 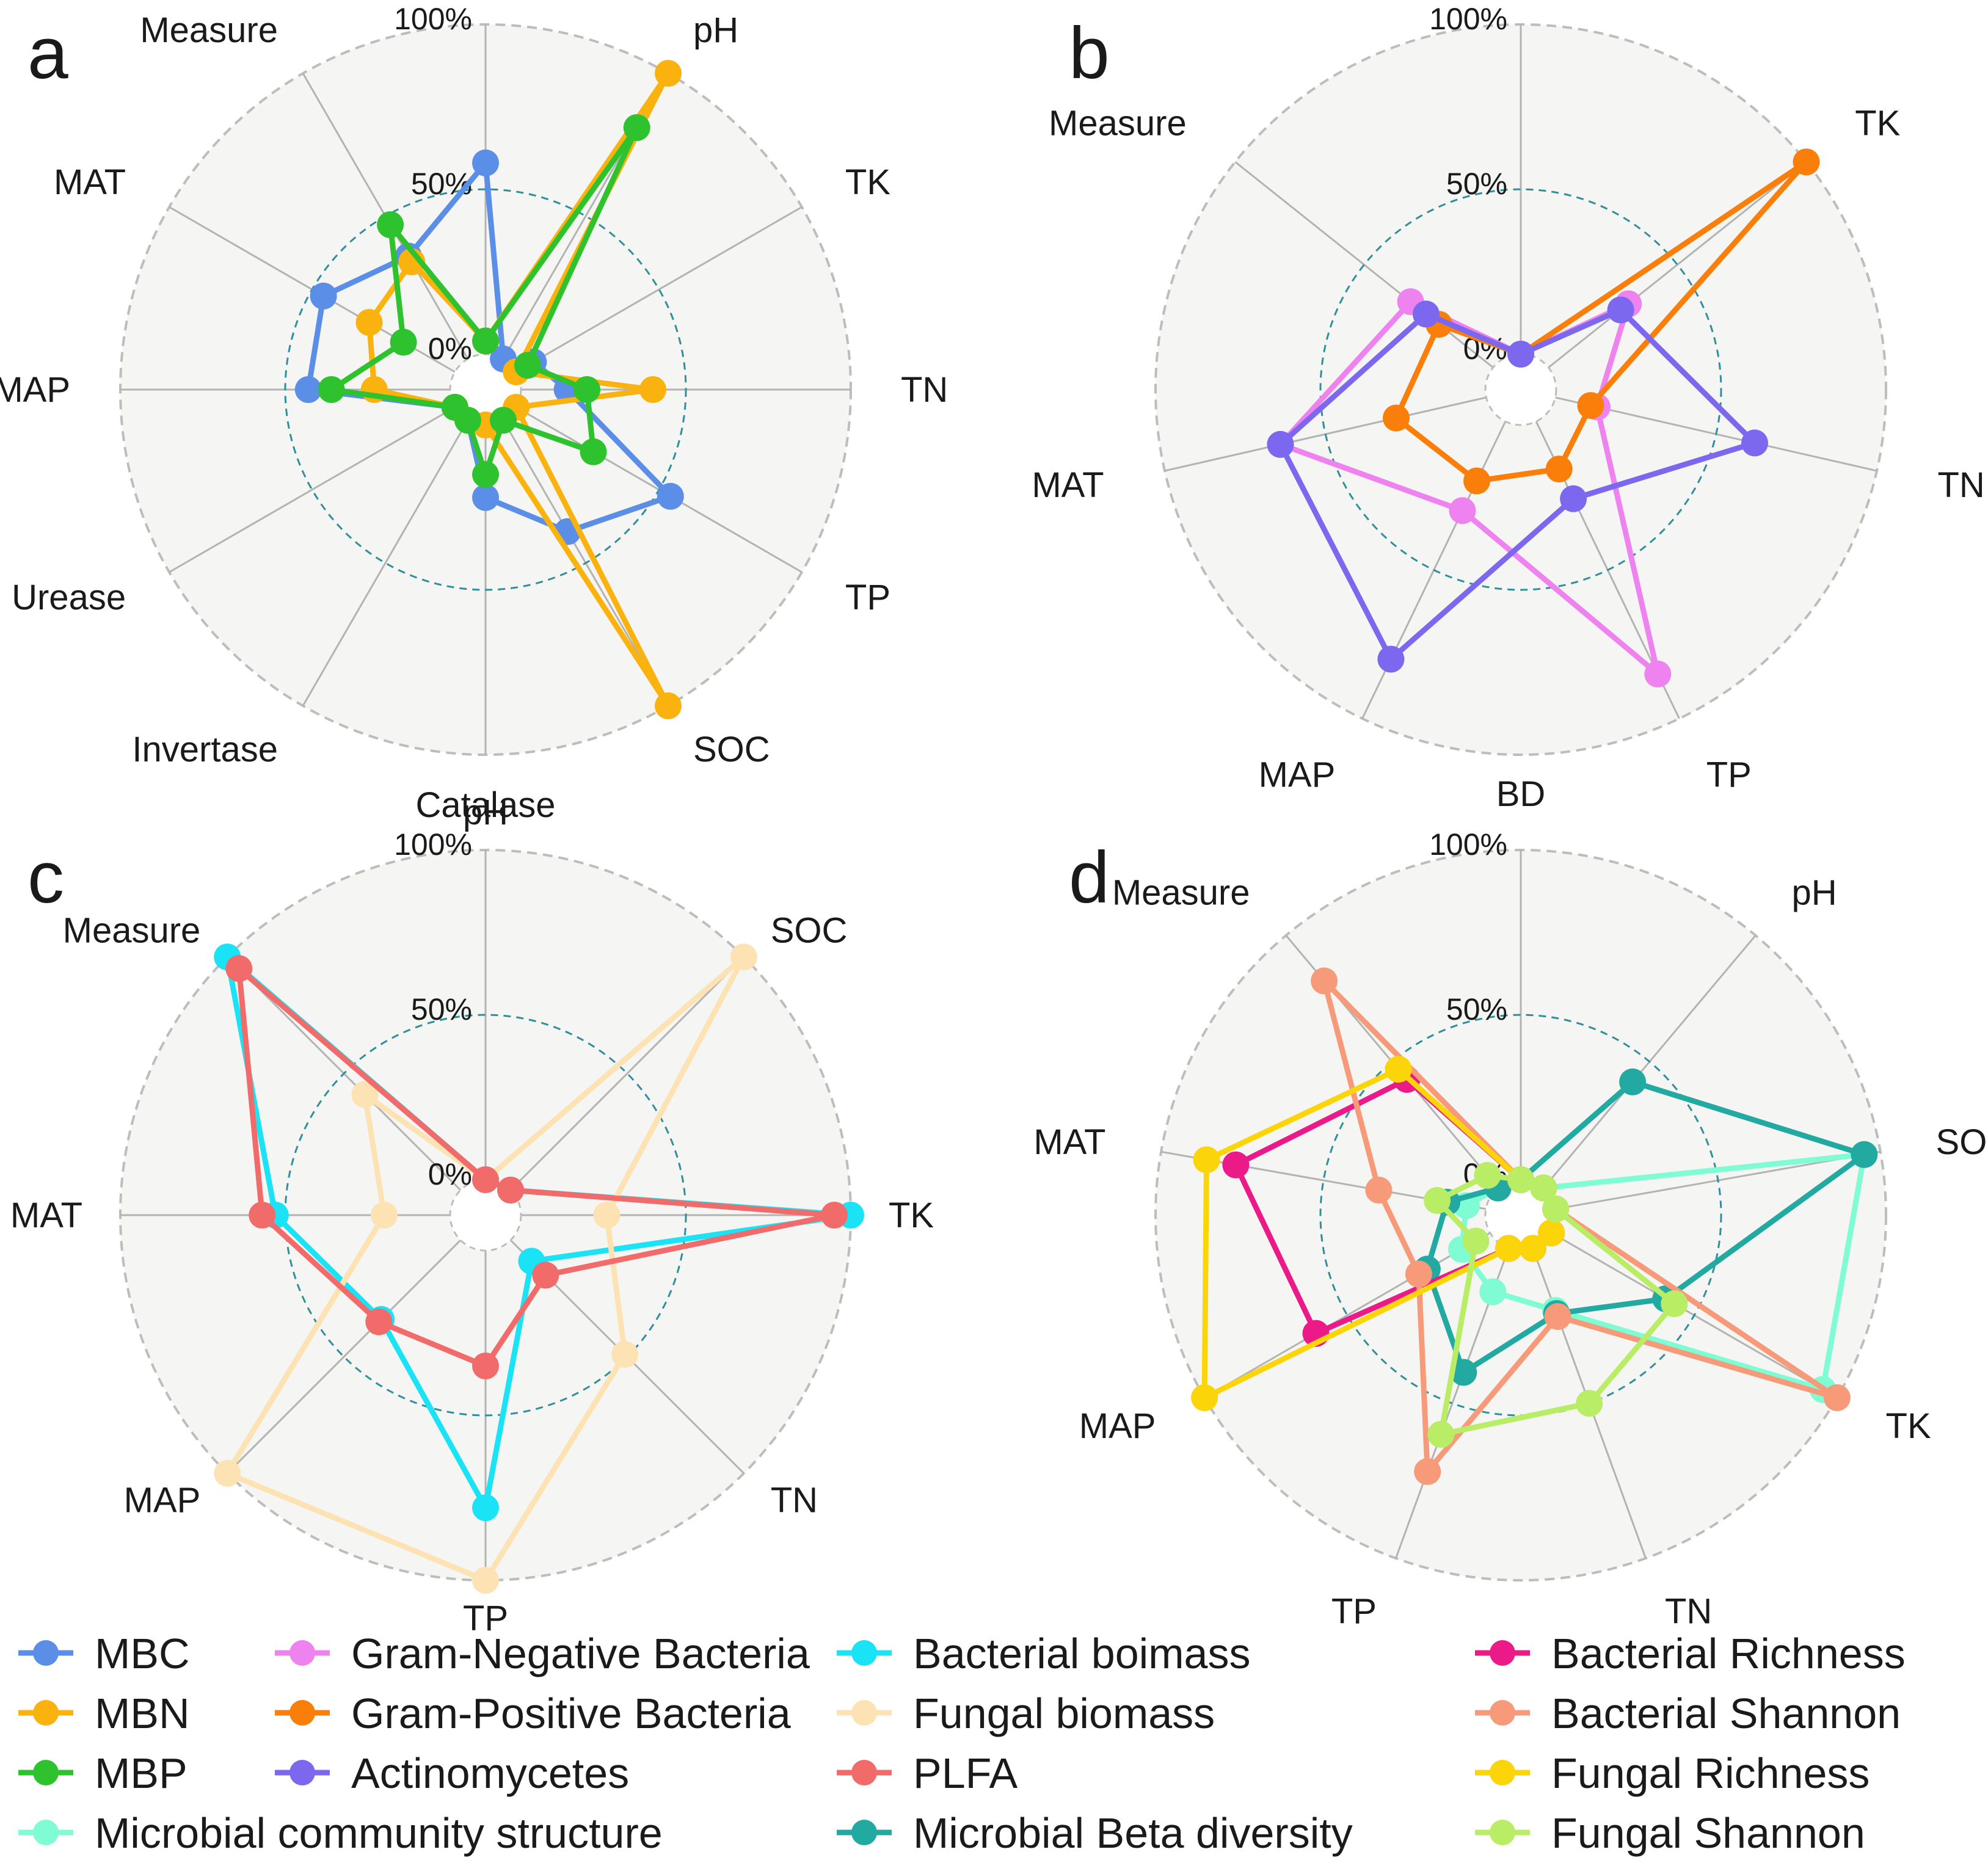 I want to click on point-plfa-tp, so click(x=485, y=1366).